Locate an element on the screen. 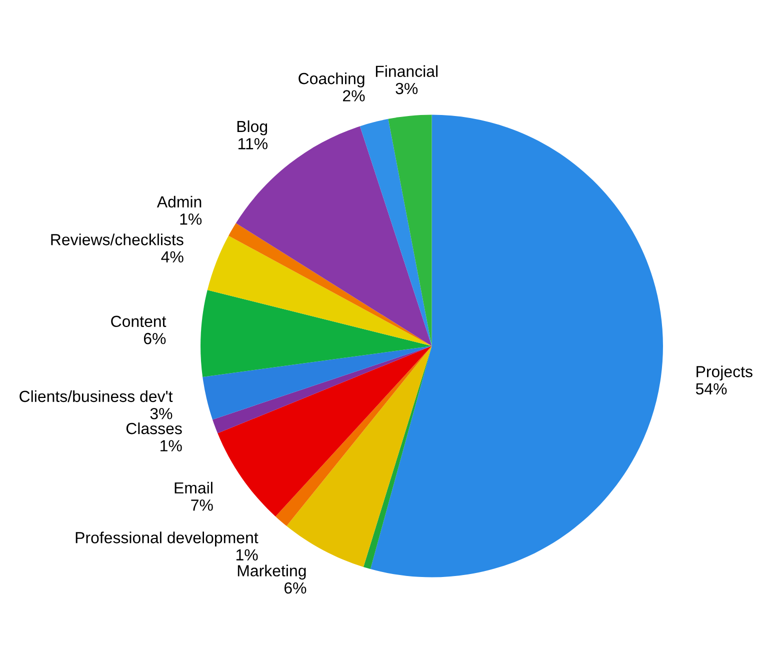 This screenshot has height=656, width=771. slice-label: Blog is located at coordinates (252, 128).